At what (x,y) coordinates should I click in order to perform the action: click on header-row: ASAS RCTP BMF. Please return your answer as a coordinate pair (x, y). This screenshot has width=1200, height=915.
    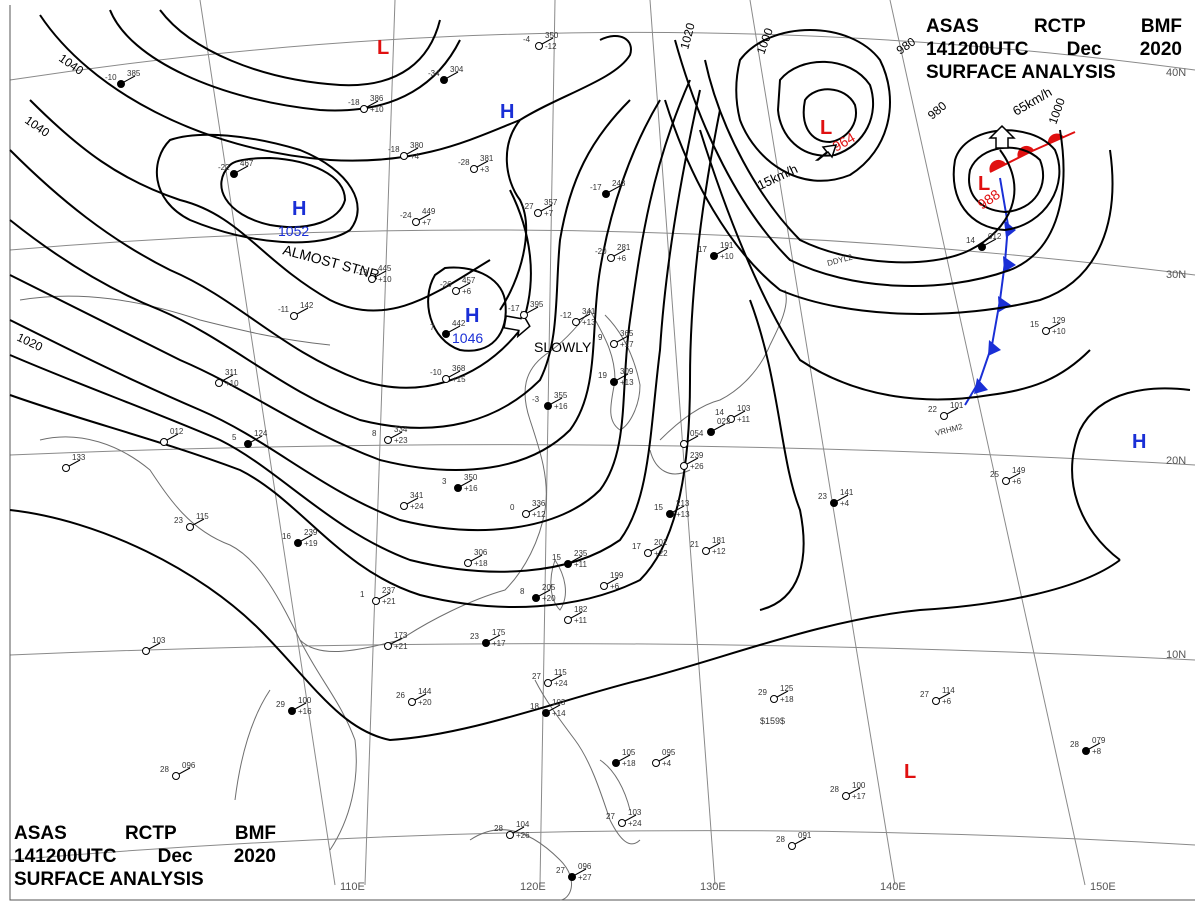
    Looking at the image, I should click on (145, 833).